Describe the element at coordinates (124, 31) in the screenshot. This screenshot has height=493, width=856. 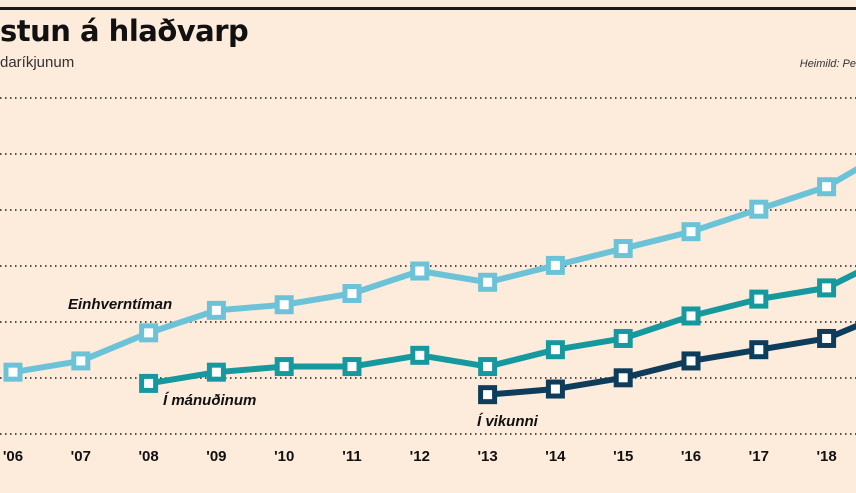
I see `chart-title: stun á hlaðvarp` at that location.